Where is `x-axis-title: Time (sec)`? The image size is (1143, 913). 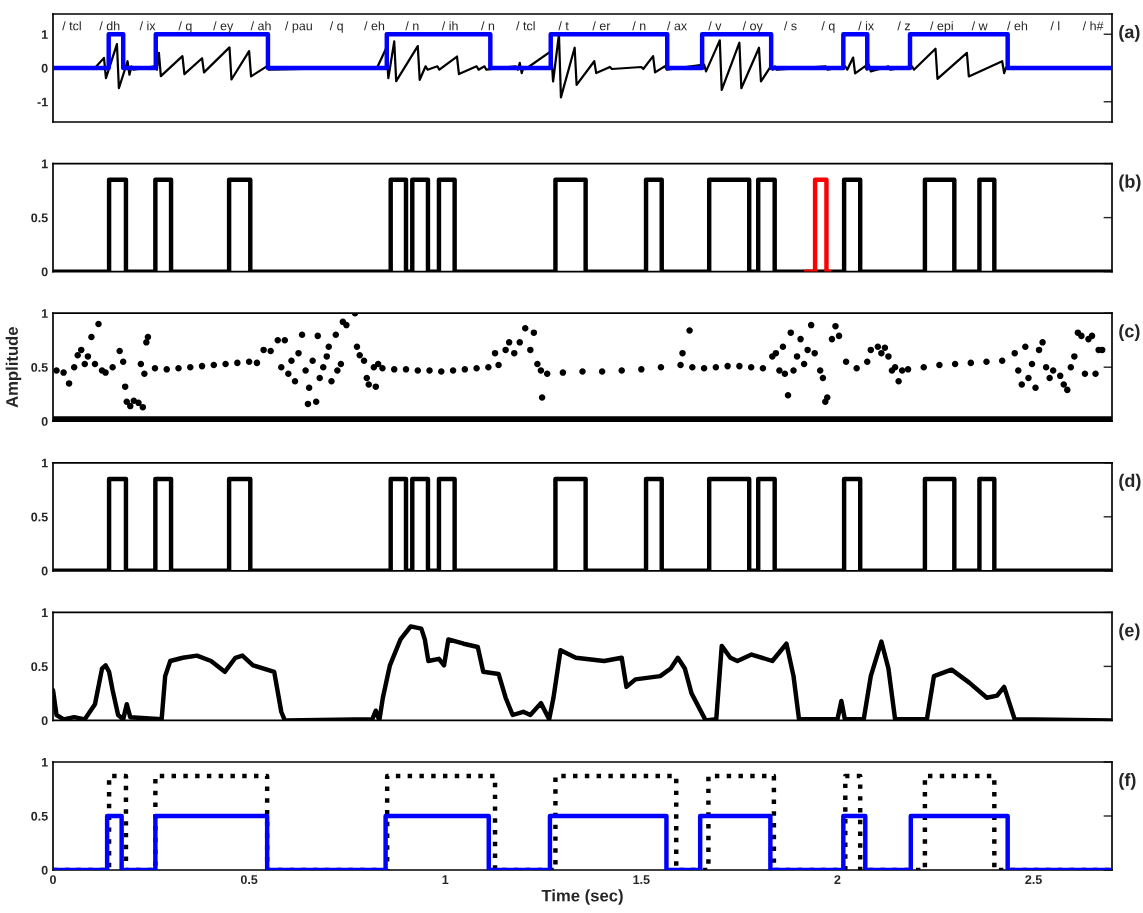 x-axis-title: Time (sec) is located at coordinates (582, 897).